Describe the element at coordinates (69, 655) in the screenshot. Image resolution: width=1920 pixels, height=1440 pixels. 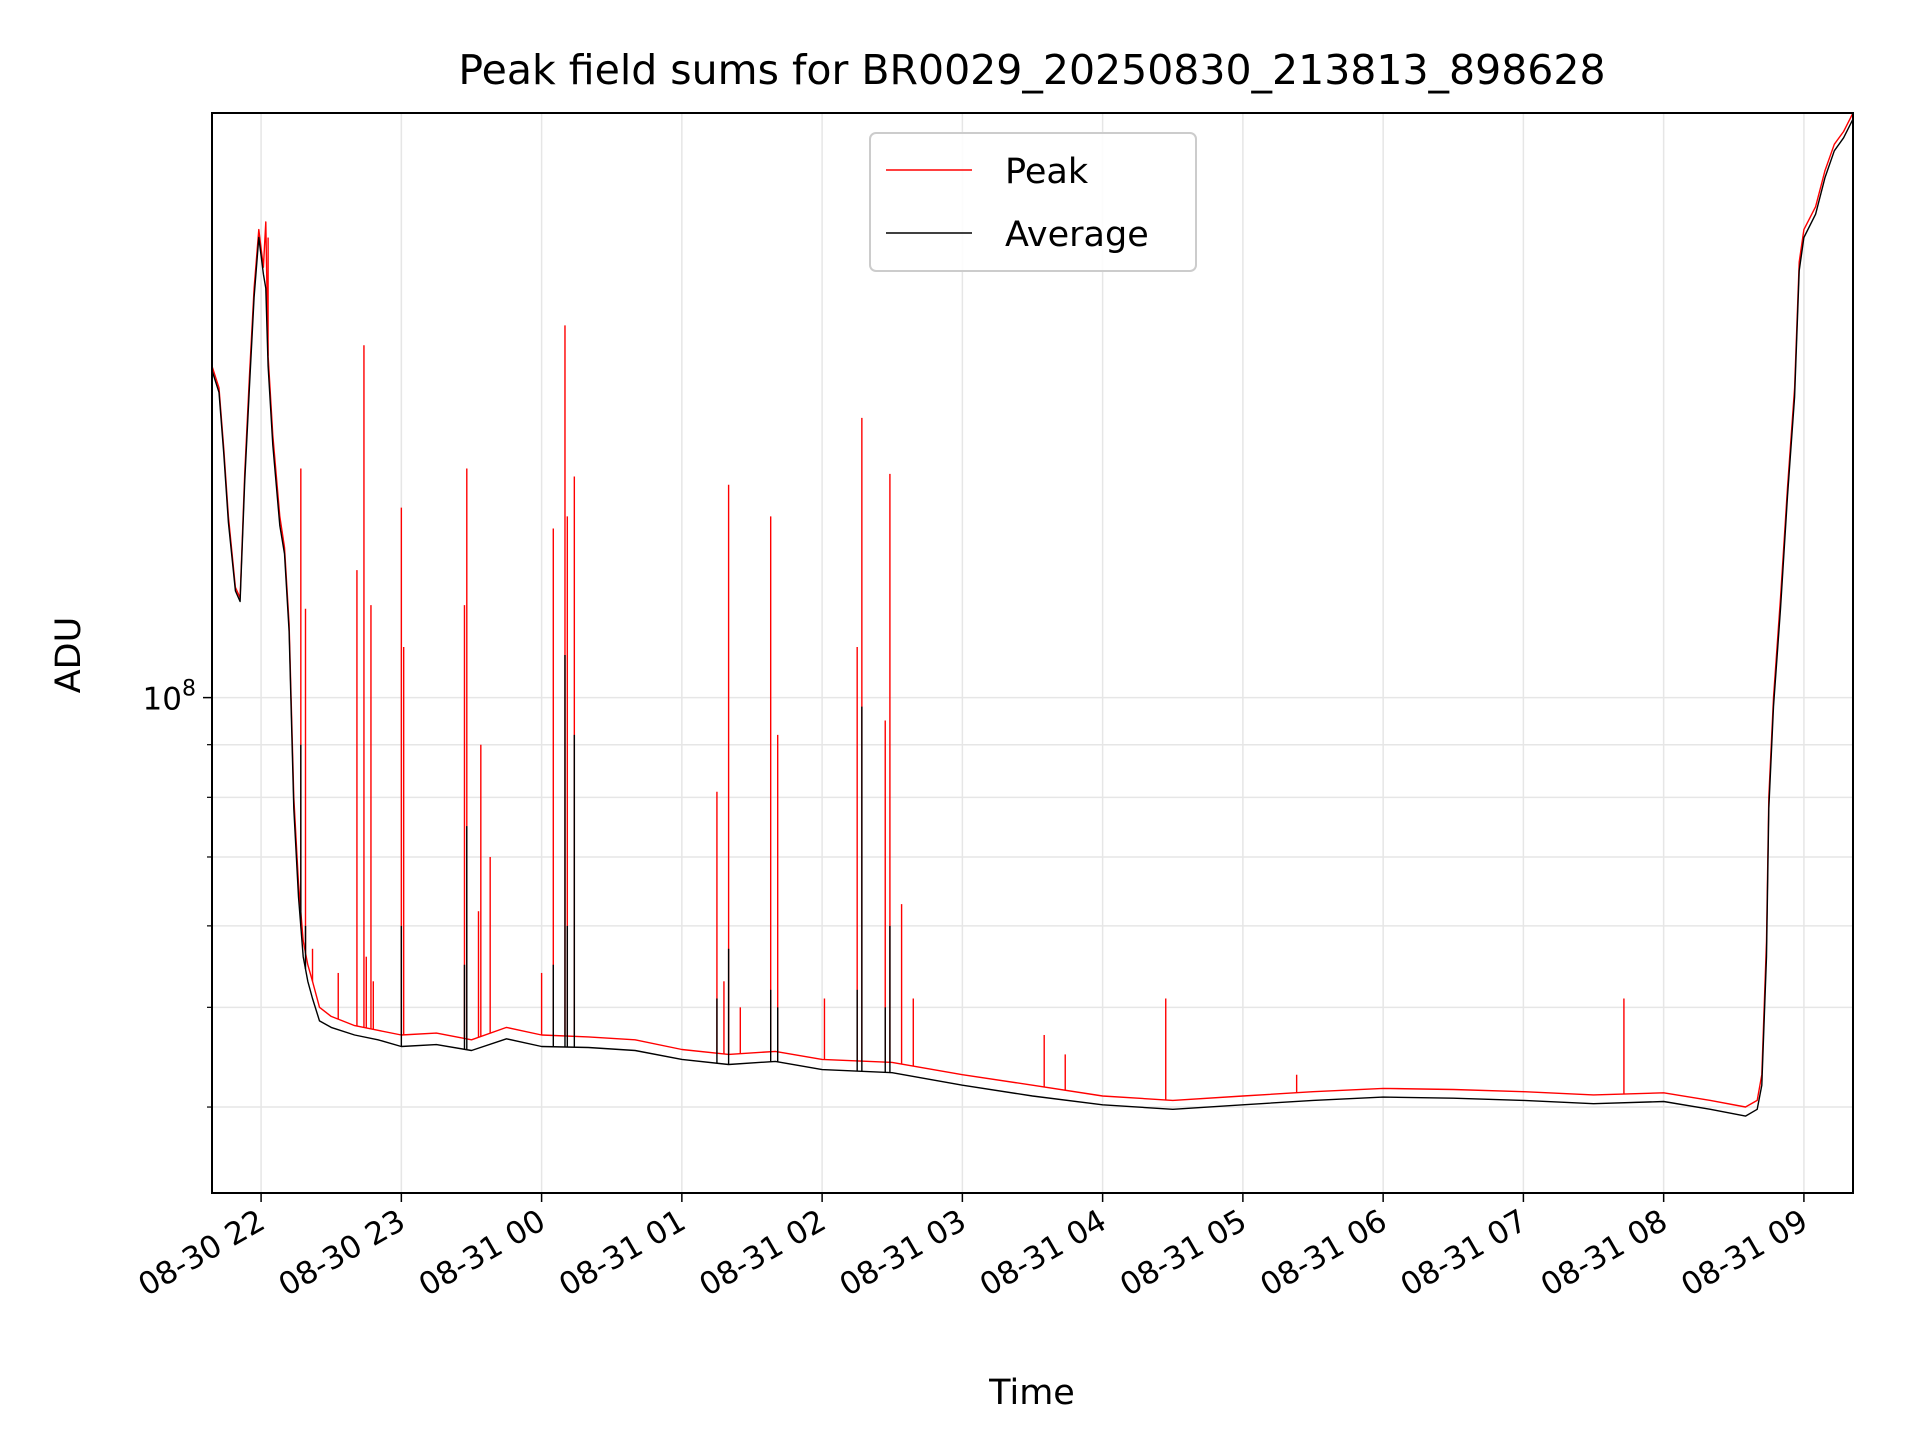
I see `y-axis-label: ADU` at that location.